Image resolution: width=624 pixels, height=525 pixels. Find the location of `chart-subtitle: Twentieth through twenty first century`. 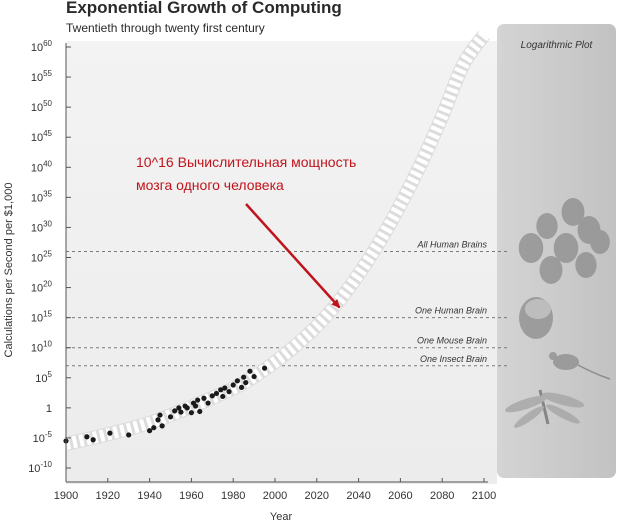

chart-subtitle: Twentieth through twenty first century is located at coordinates (165, 28).